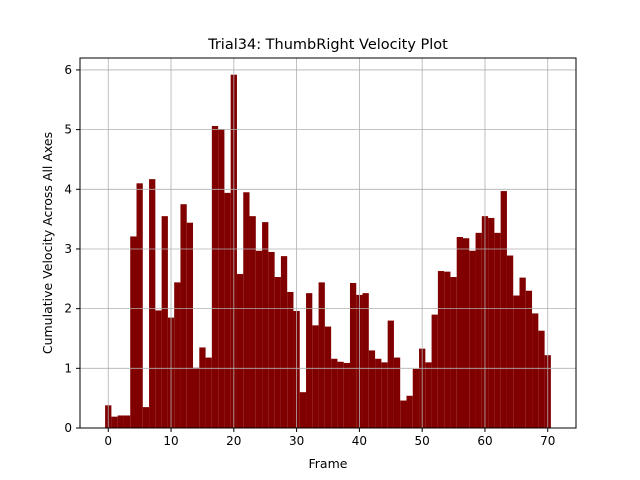 Image resolution: width=640 pixels, height=480 pixels. Describe the element at coordinates (484, 441) in the screenshot. I see `x-tick-label: 60` at that location.